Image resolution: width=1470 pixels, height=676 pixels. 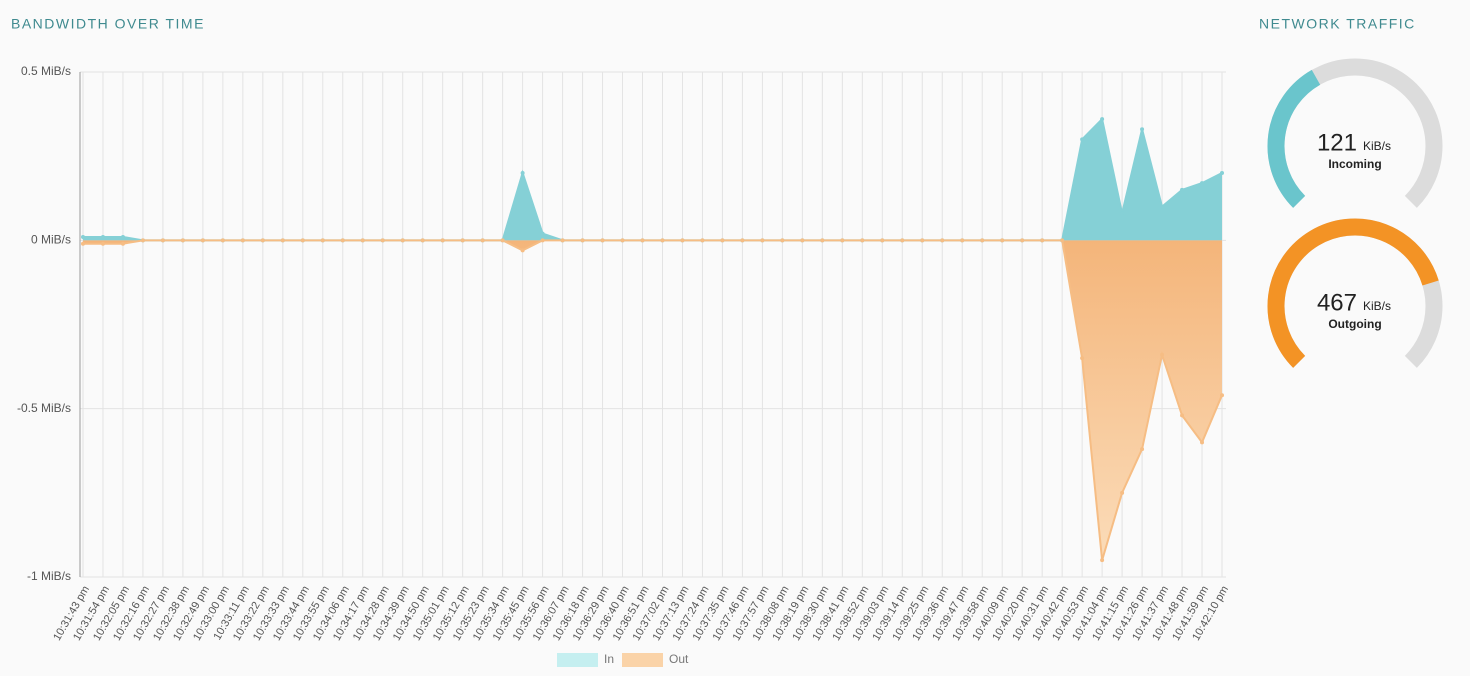 I want to click on gauge-value: 121, so click(x=1337, y=142).